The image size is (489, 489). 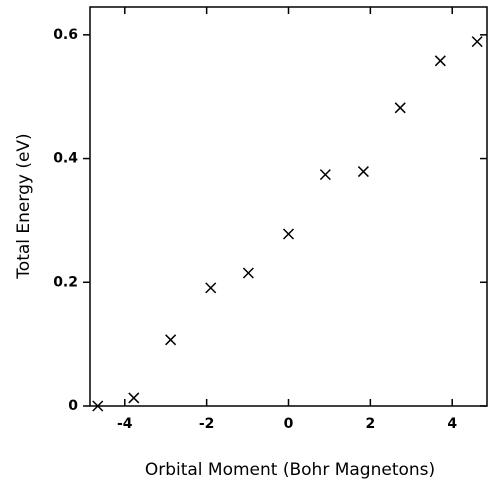 What do you see at coordinates (289, 424) in the screenshot?
I see `x-tick-label: 0` at bounding box center [289, 424].